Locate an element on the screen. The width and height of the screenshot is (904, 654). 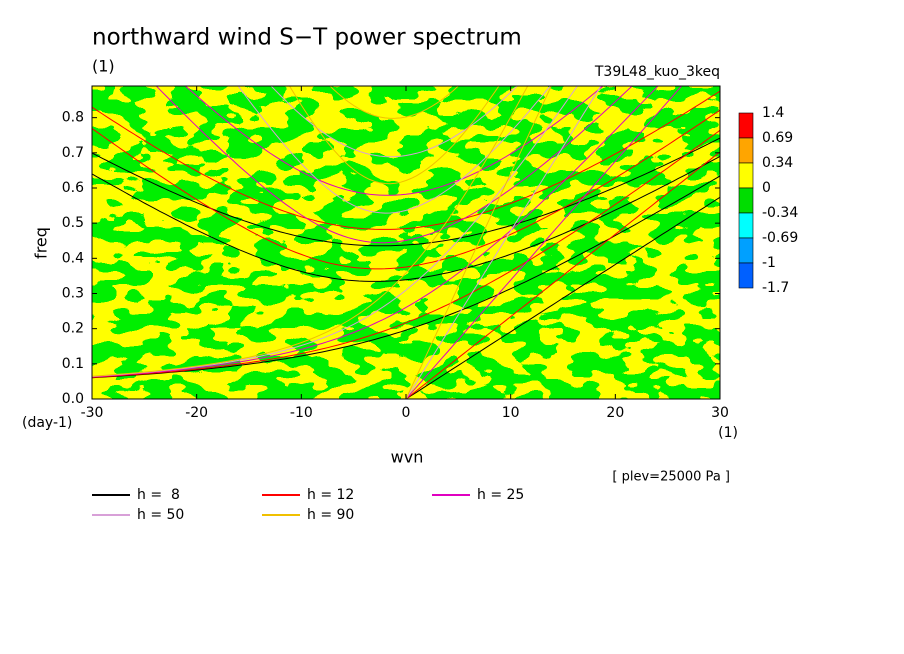
colorbar-label: -0.69 is located at coordinates (780, 238).